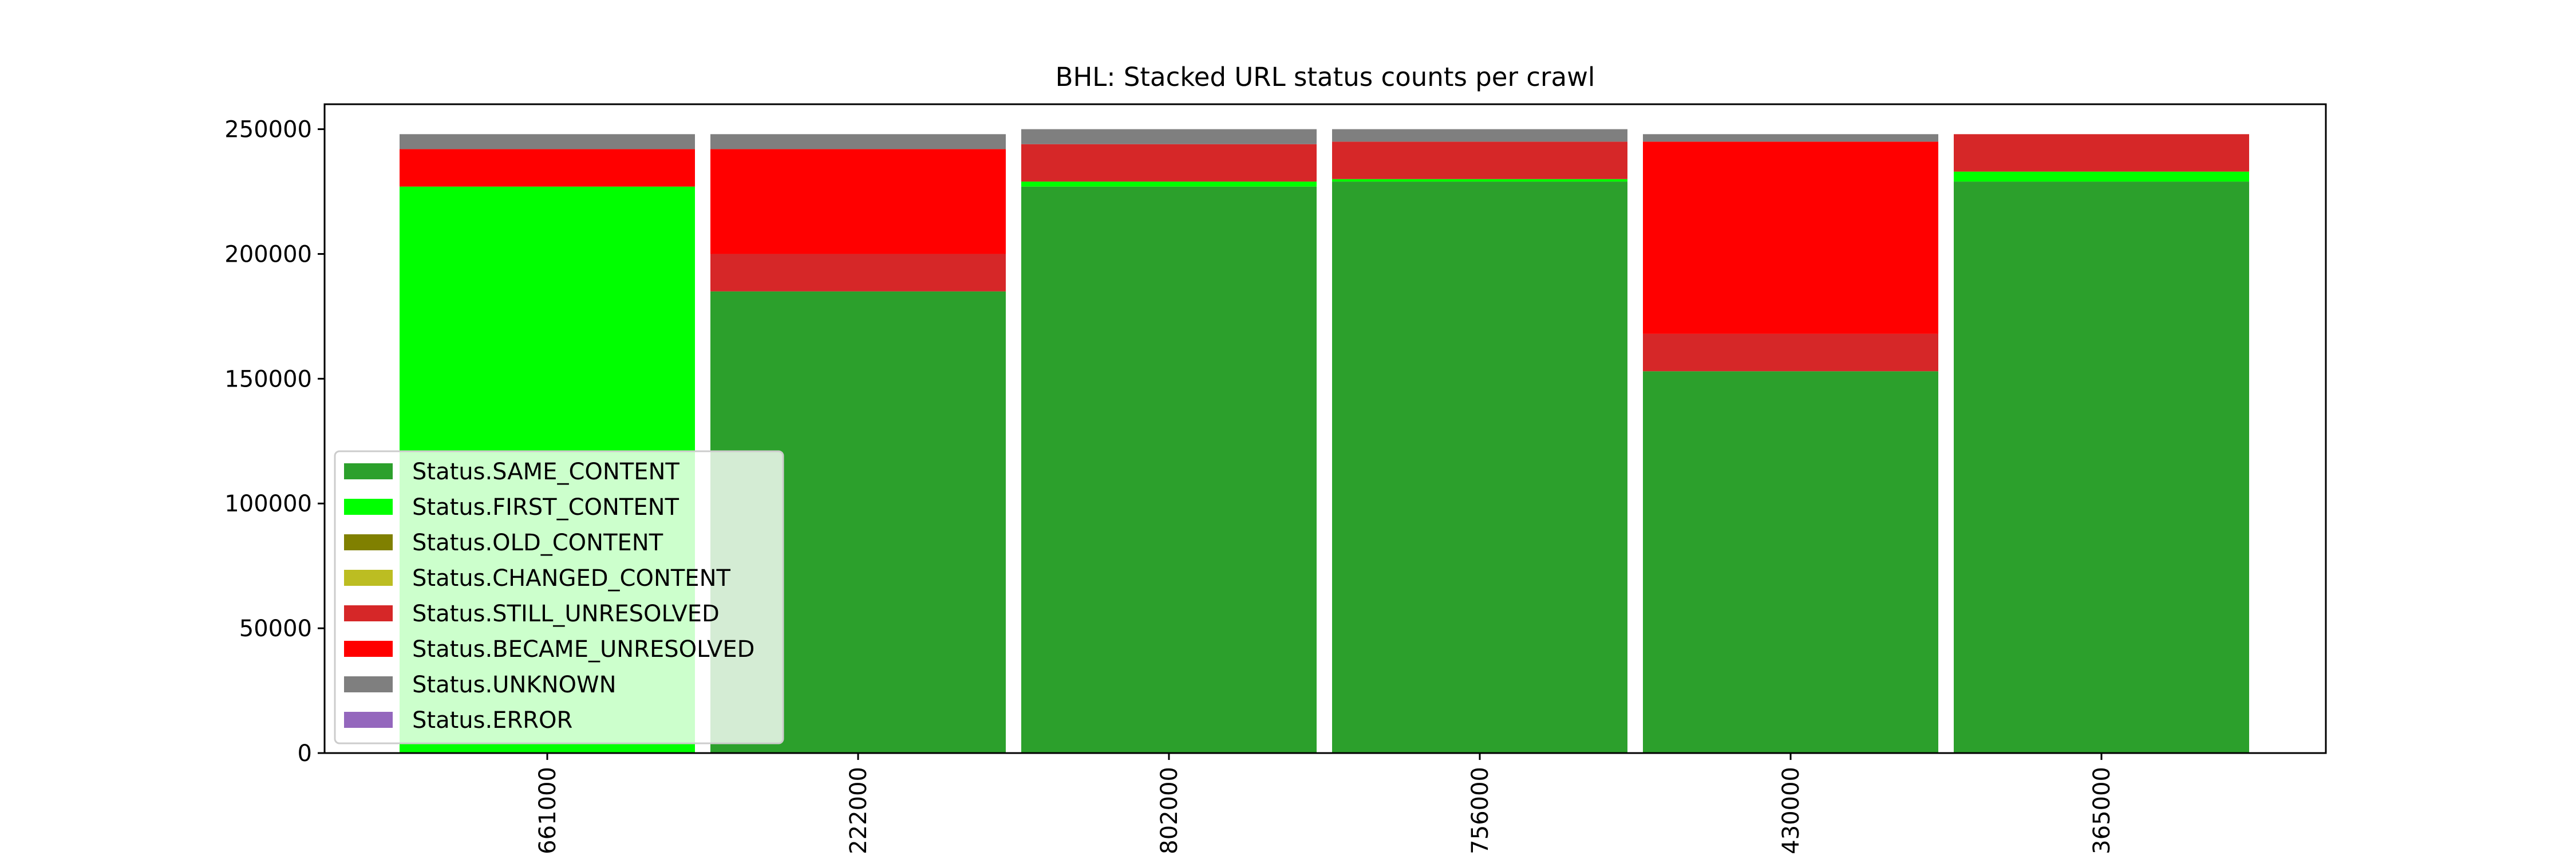 Image resolution: width=2576 pixels, height=859 pixels. I want to click on legend-label: Status.FIRST_CONTENT, so click(545, 507).